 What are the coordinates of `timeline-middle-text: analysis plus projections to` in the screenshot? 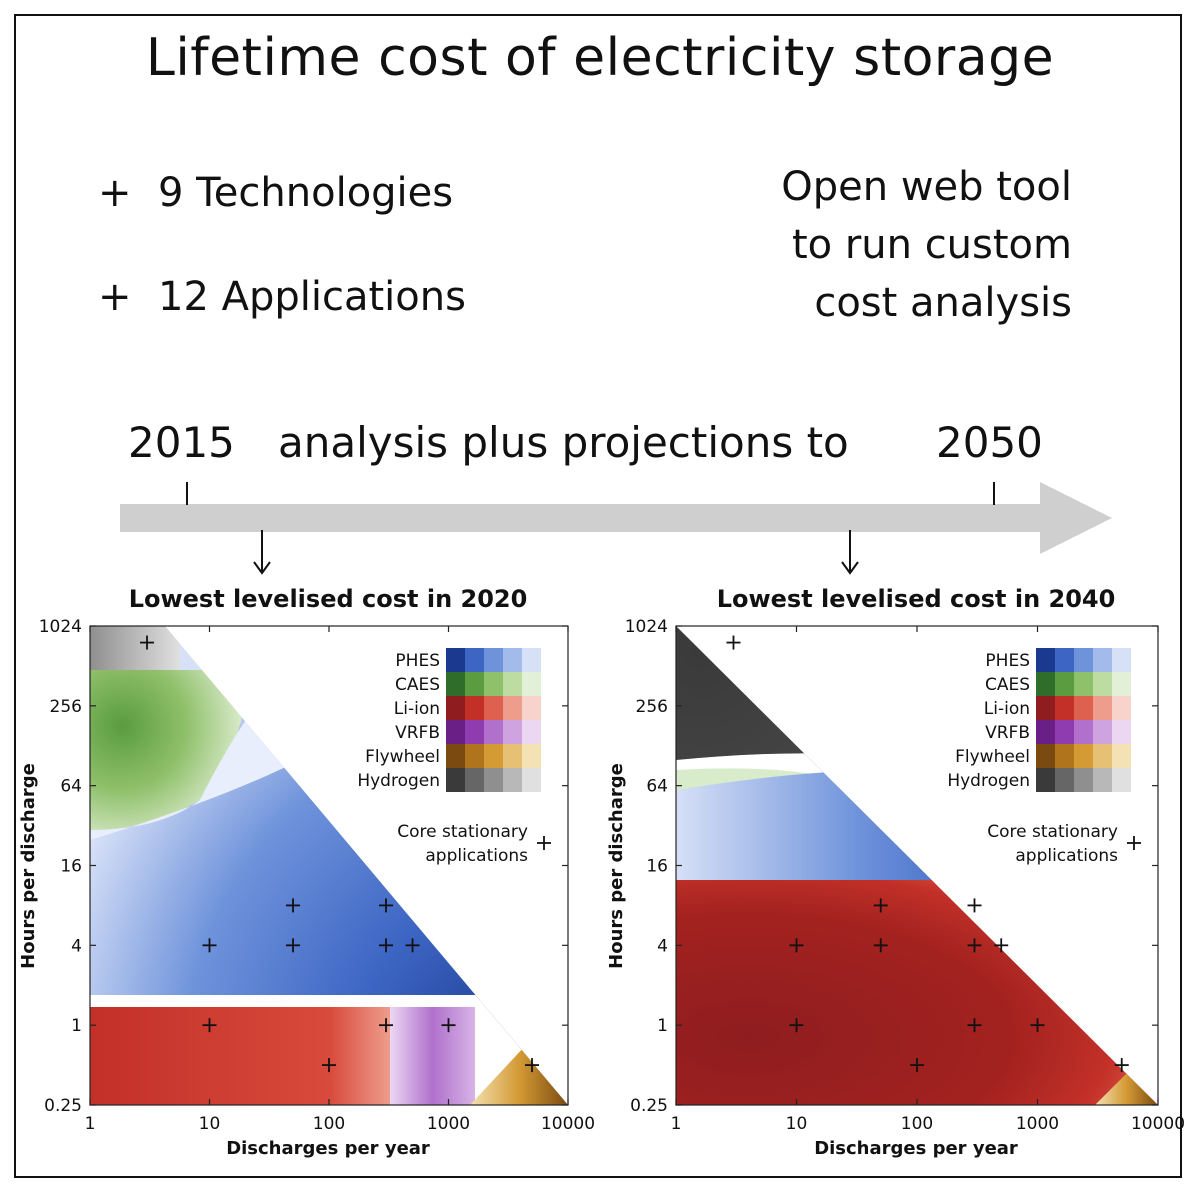 It's located at (563, 442).